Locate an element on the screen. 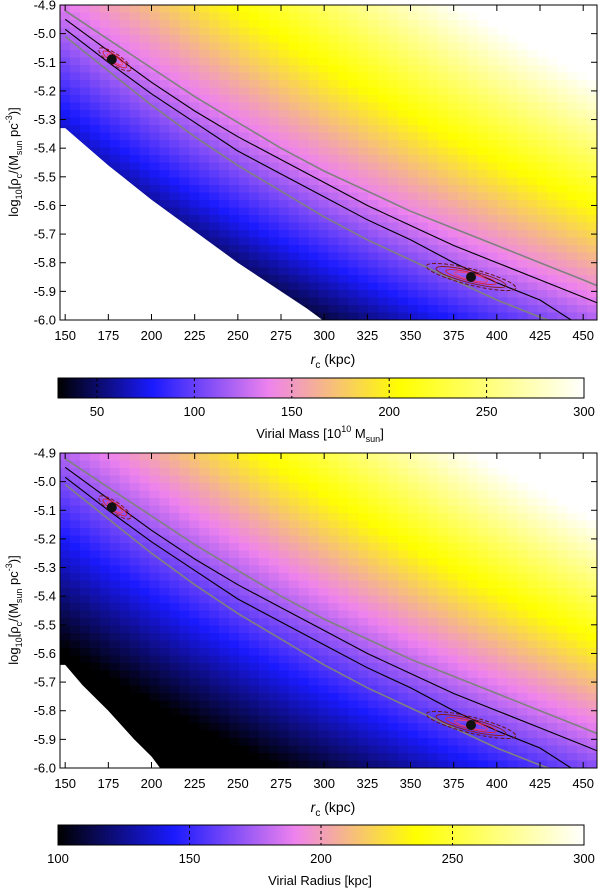 The width and height of the screenshot is (600, 891). y-axis-label: log10[ρc/(Msun pc-3)] is located at coordinates (14, 162).